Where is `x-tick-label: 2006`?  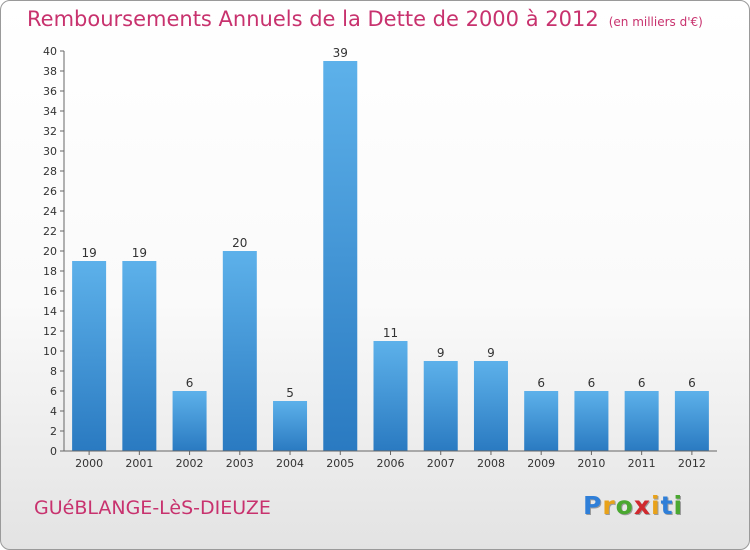
x-tick-label: 2006 is located at coordinates (391, 463).